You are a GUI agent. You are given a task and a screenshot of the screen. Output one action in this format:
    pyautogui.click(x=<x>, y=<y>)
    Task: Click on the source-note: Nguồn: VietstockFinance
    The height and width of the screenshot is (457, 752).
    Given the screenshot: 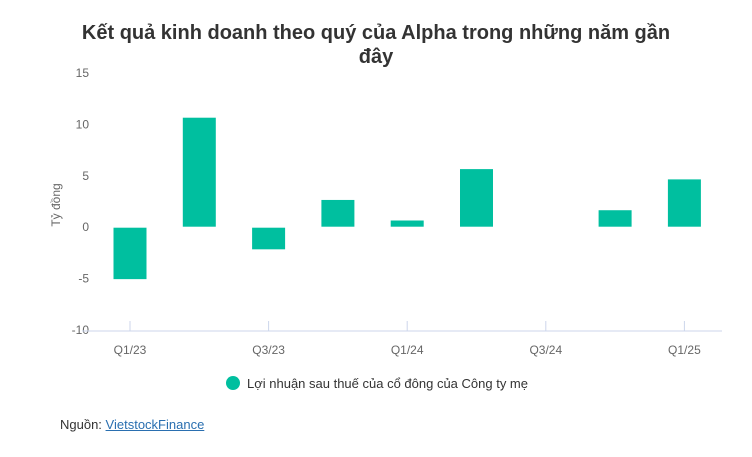 What is the action you would take?
    pyautogui.click(x=132, y=424)
    